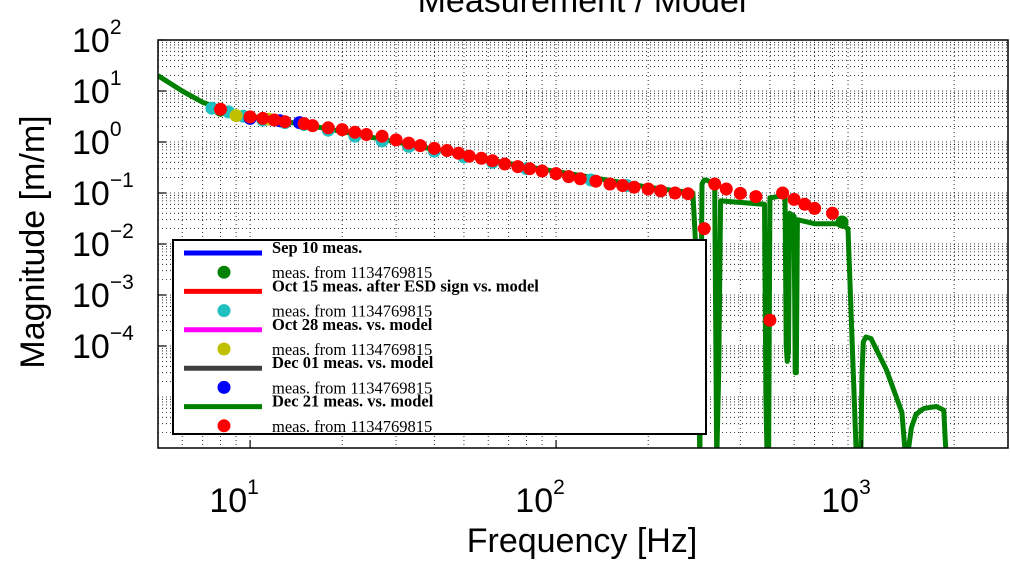 The image size is (1010, 562). What do you see at coordinates (103, 293) in the screenshot?
I see `y-tick-label: 10⁻³` at bounding box center [103, 293].